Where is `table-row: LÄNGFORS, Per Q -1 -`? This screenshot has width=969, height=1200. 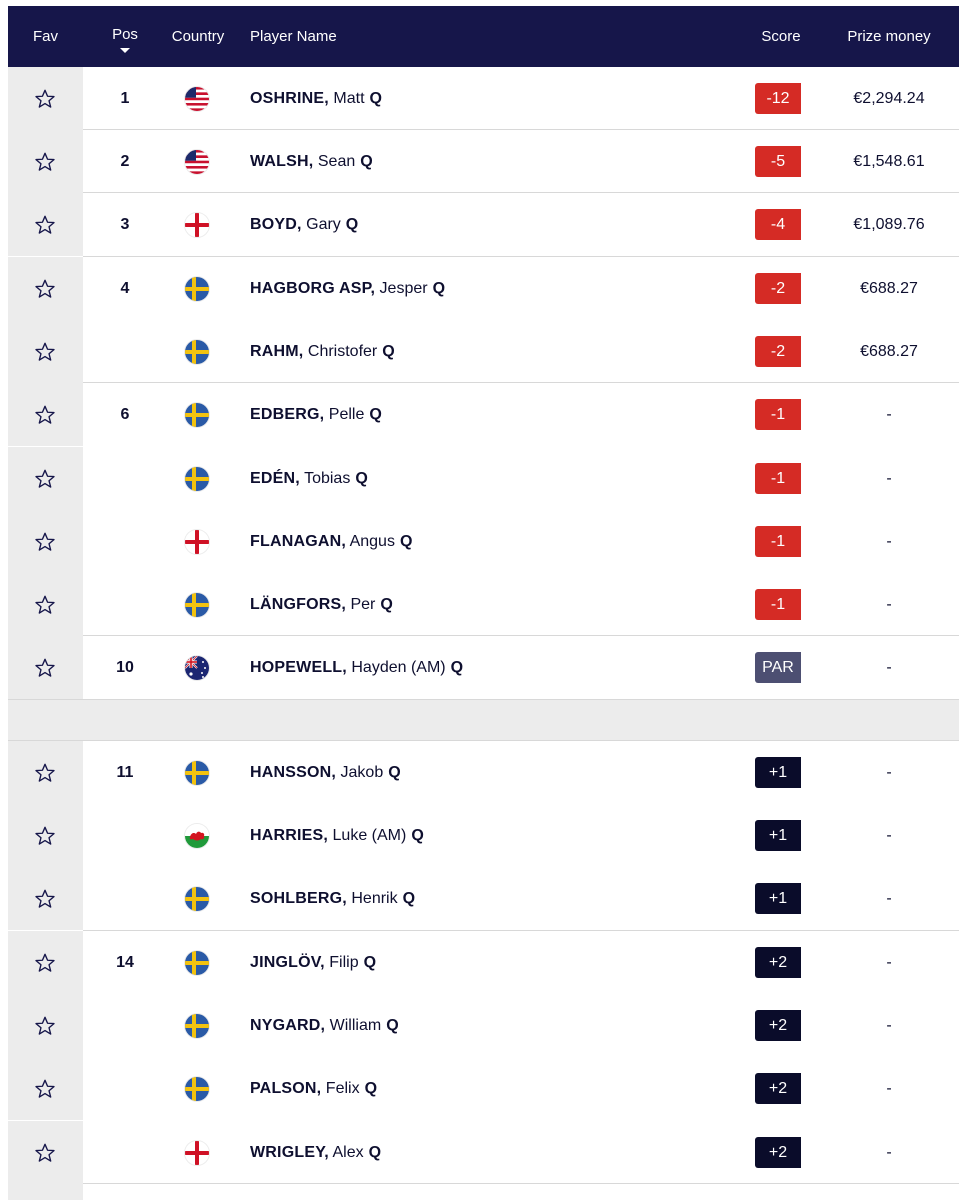 table-row: LÄNGFORS, Per Q -1 - is located at coordinates (483, 604).